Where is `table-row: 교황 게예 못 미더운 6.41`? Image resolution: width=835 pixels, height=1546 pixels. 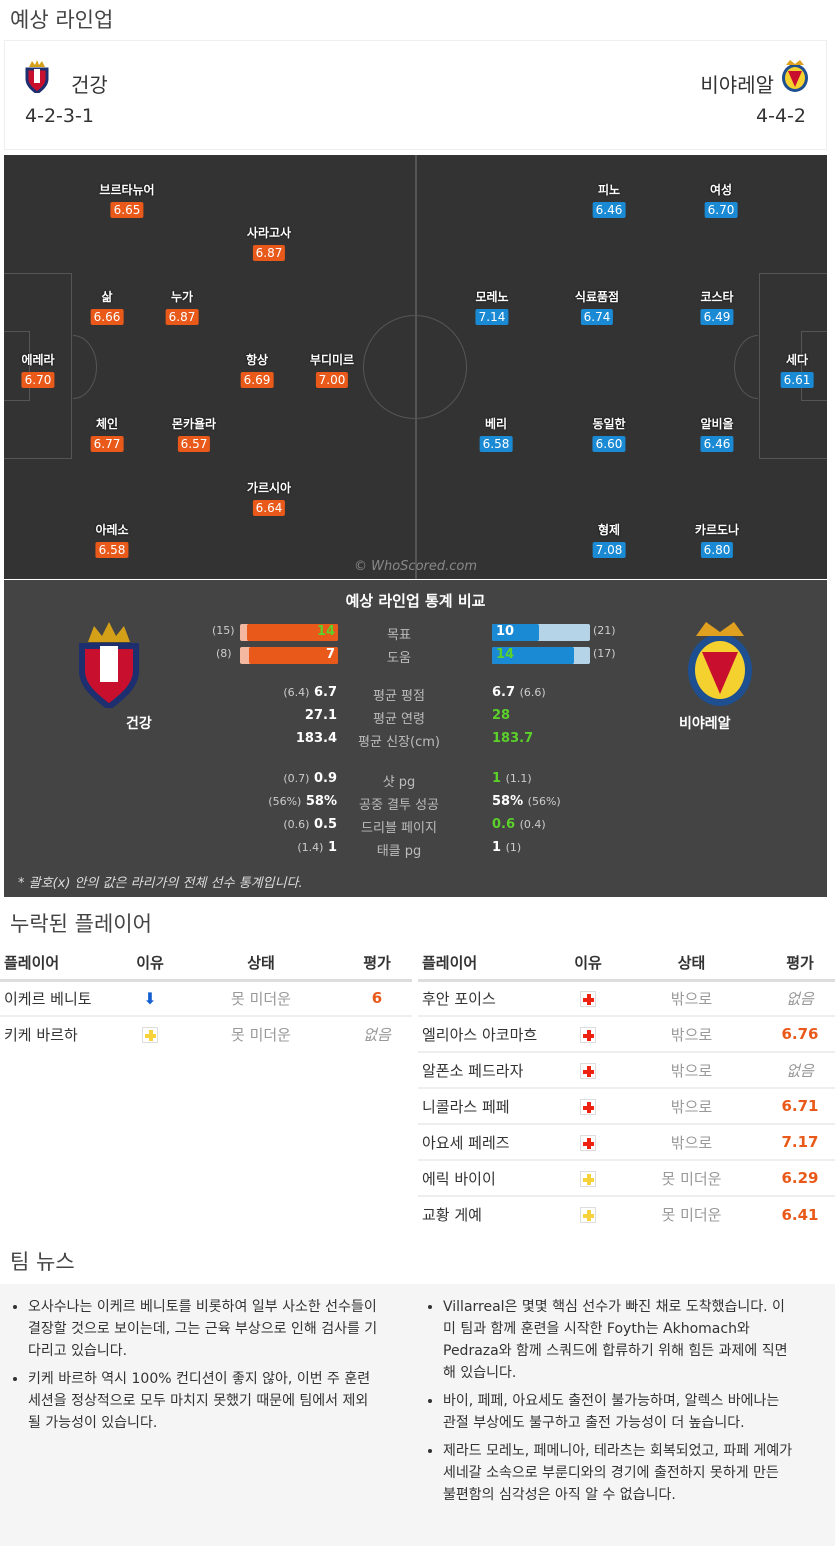
table-row: 교황 게예 못 미더운 6.41 is located at coordinates (620, 1215).